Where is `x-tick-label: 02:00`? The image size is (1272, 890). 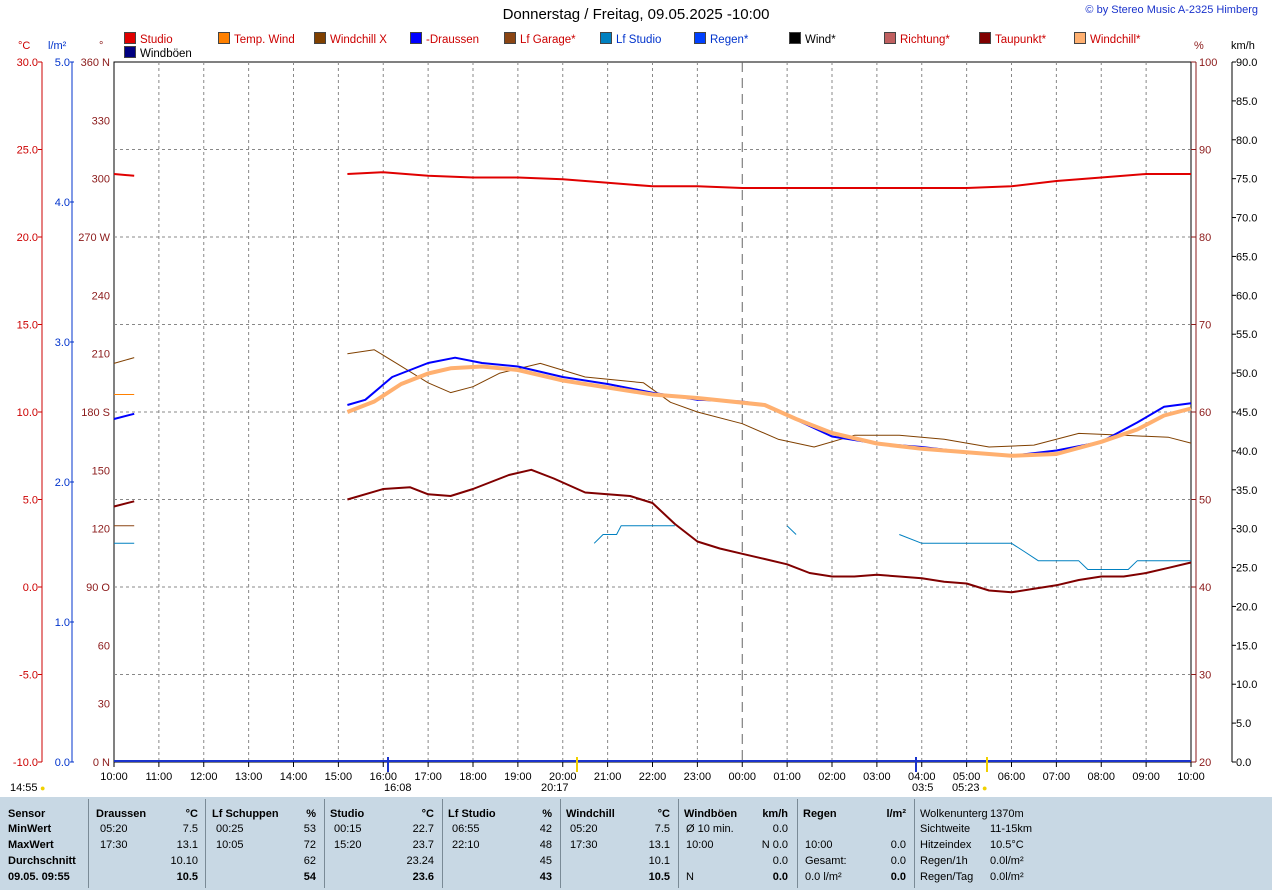 x-tick-label: 02:00 is located at coordinates (832, 777).